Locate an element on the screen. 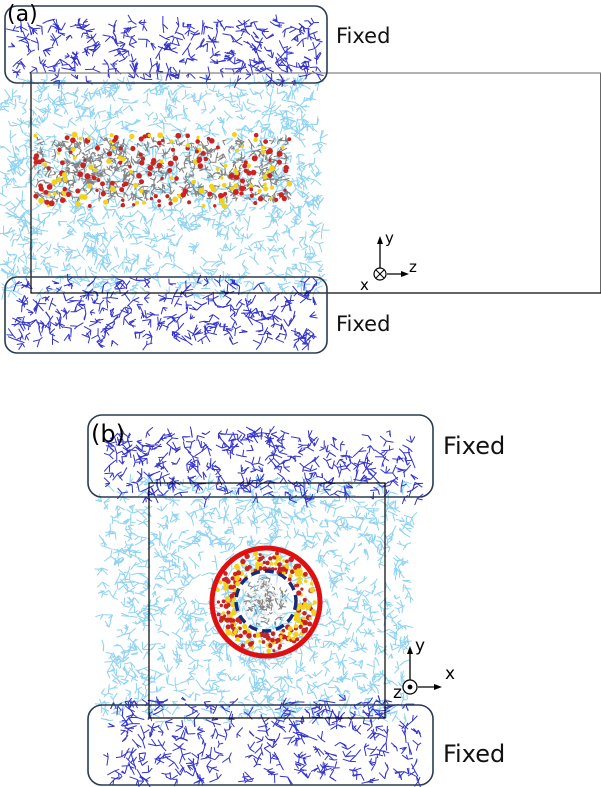 Image resolution: width=601 pixels, height=787 pixels. panel-b-label: (b) is located at coordinates (108, 434).